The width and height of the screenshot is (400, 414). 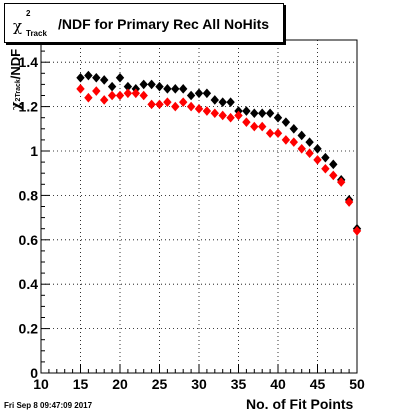 What do you see at coordinates (164, 24) in the screenshot?
I see `chart-title: /NDF for Primary Rec All NoHits` at bounding box center [164, 24].